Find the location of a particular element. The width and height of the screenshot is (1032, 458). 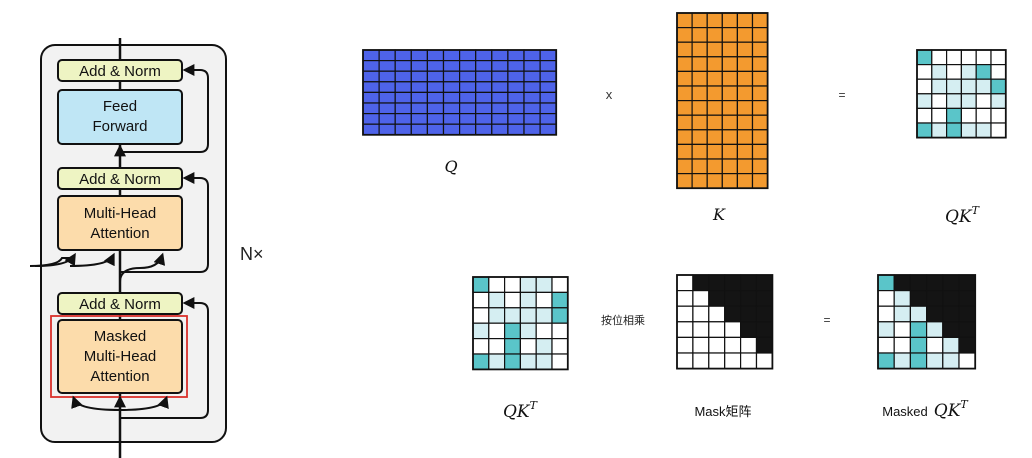

equals-sign-bottom: = is located at coordinates (826, 320).